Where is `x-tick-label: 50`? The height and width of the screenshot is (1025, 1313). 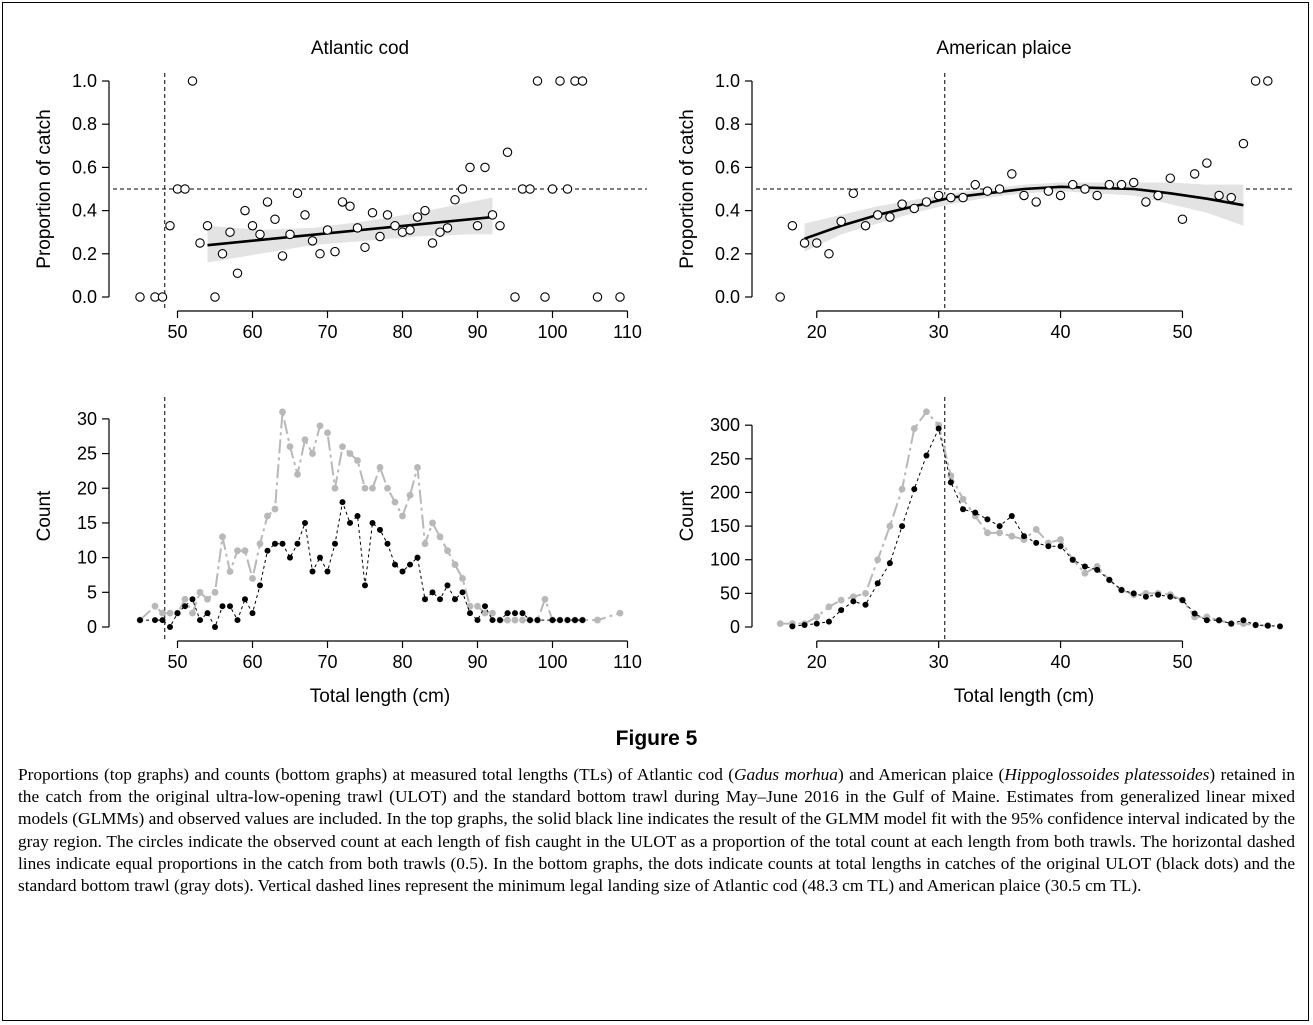
x-tick-label: 50 is located at coordinates (177, 662).